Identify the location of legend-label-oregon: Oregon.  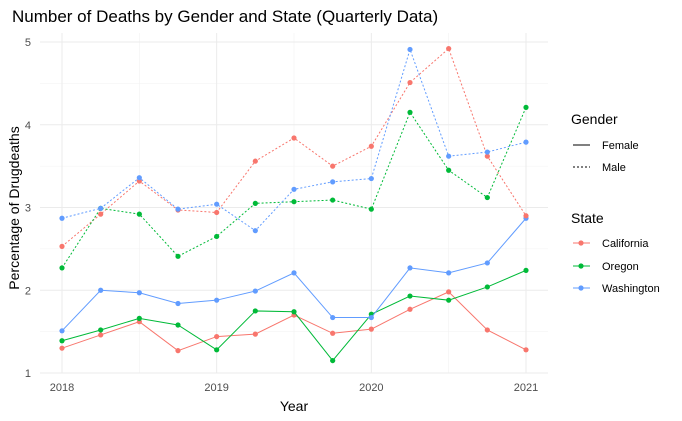
(620, 267).